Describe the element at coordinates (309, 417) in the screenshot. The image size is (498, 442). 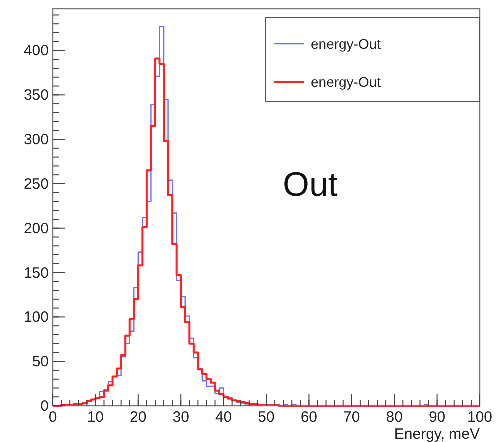
I see `x-tick-label: 60` at that location.